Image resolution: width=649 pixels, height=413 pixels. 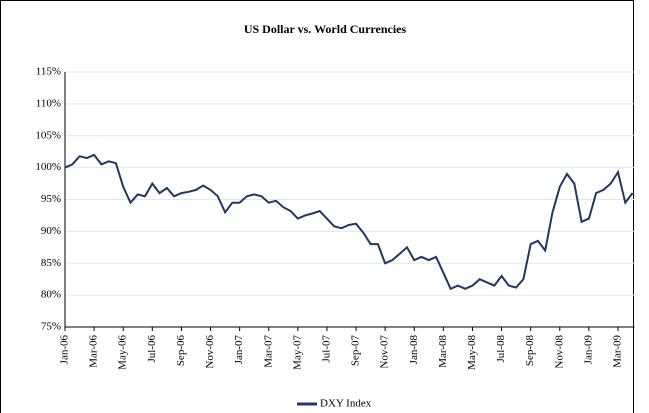 What do you see at coordinates (501, 349) in the screenshot?
I see `x-tick-label: Jul-08` at bounding box center [501, 349].